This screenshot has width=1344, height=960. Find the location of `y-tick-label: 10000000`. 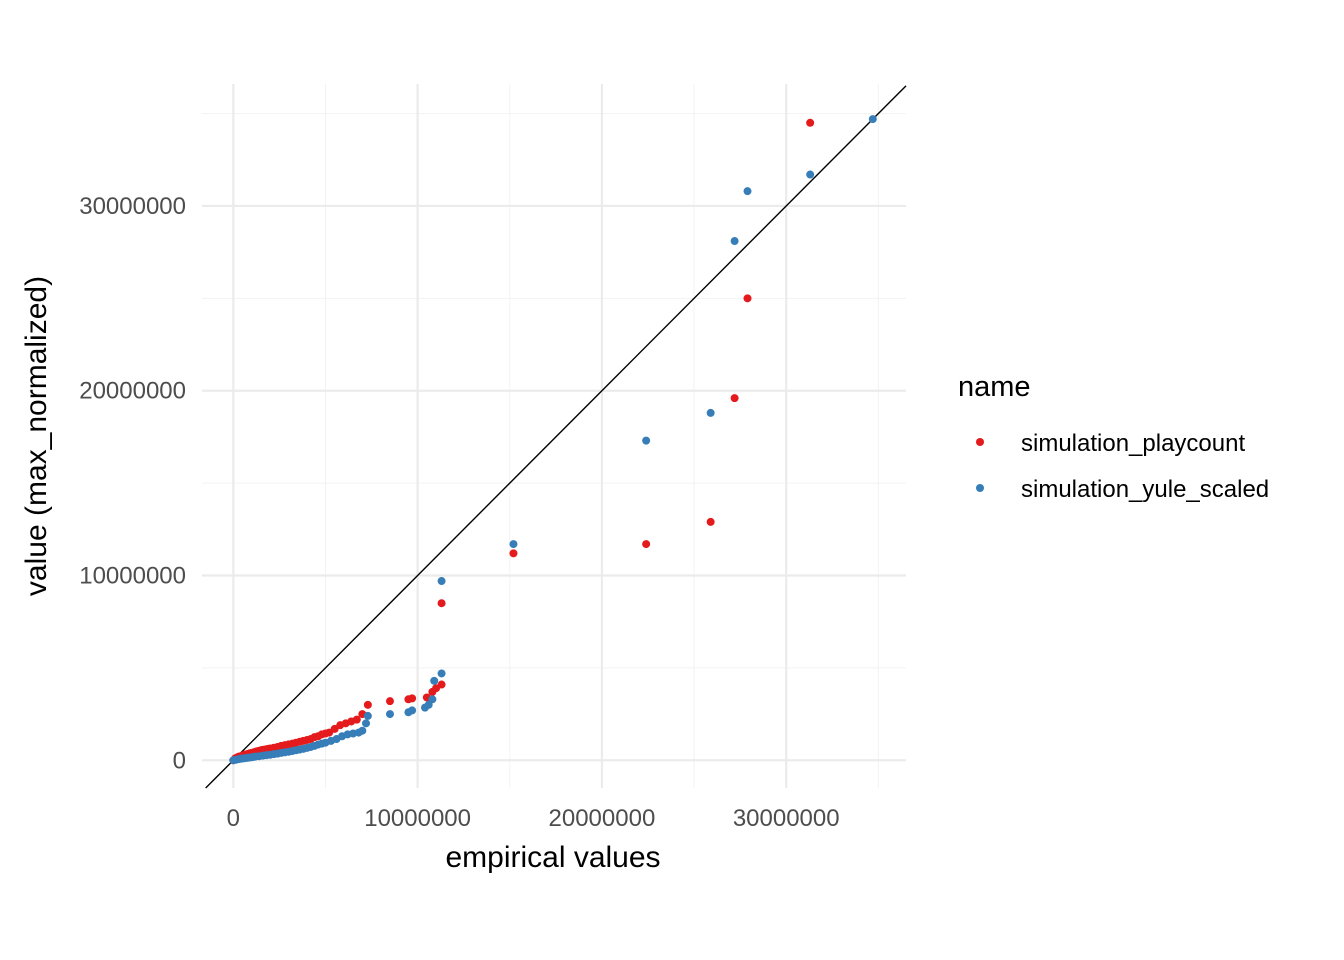

y-tick-label: 10000000 is located at coordinates (132, 576).